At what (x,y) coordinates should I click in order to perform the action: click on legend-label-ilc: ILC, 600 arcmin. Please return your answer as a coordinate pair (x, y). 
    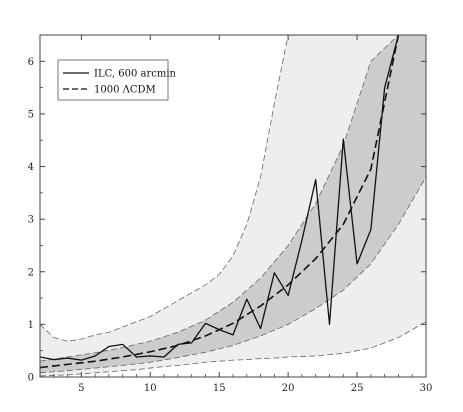
    Looking at the image, I should click on (135, 74).